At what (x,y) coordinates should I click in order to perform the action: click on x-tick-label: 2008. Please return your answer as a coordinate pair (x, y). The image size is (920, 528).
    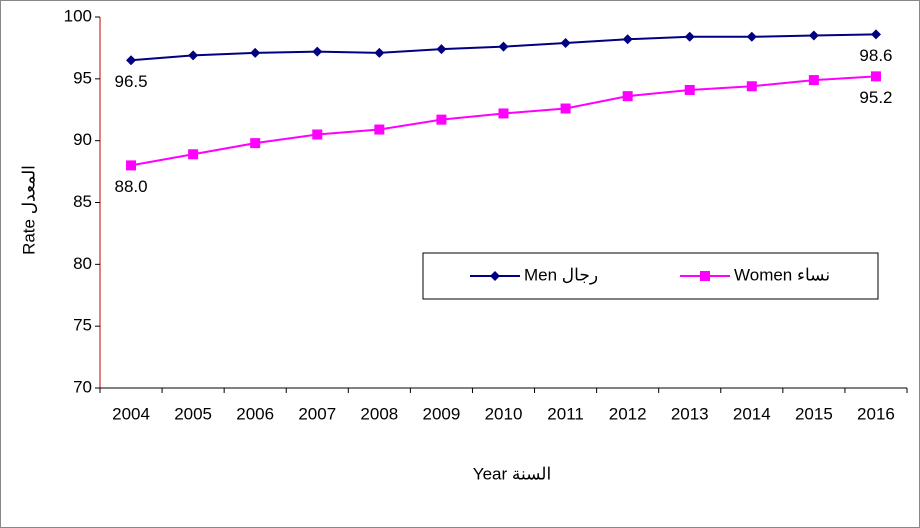
    Looking at the image, I should click on (379, 413).